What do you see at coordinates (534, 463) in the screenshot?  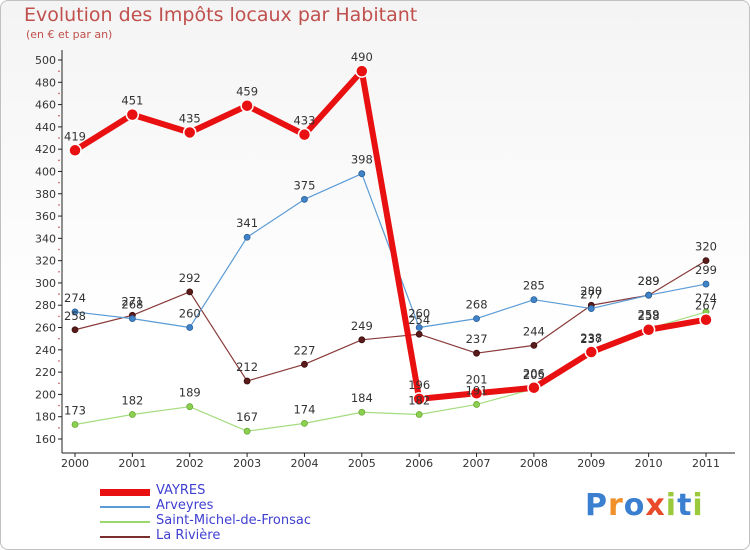 I see `x-tick-label: 2008` at bounding box center [534, 463].